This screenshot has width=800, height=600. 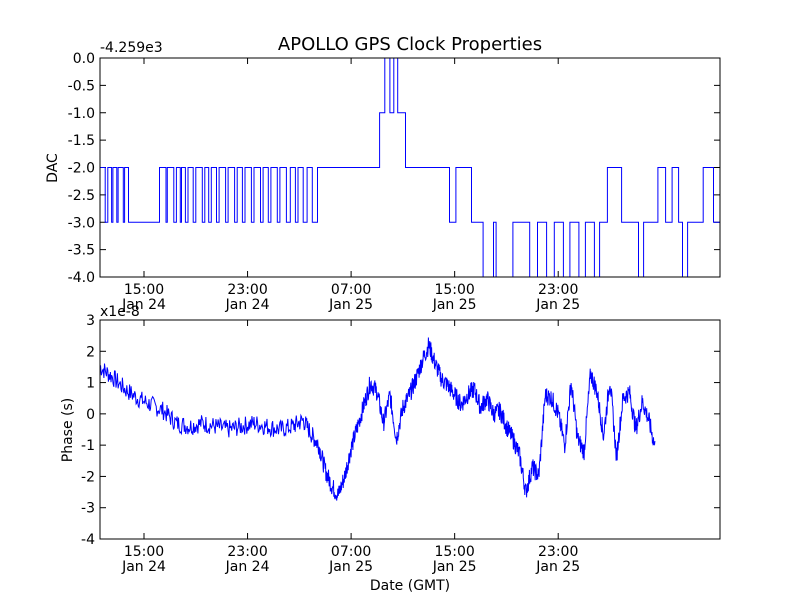 I want to click on phase-offset-label: x1e-8, so click(x=120, y=312).